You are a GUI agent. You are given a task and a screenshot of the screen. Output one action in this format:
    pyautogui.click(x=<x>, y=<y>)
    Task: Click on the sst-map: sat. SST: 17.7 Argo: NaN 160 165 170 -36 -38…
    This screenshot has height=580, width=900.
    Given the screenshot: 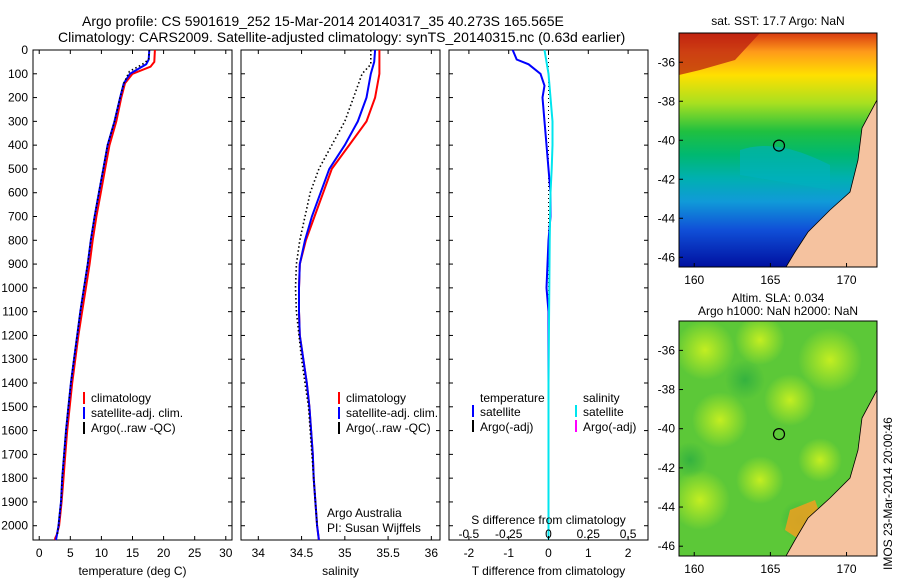 What is the action you would take?
    pyautogui.click(x=768, y=150)
    